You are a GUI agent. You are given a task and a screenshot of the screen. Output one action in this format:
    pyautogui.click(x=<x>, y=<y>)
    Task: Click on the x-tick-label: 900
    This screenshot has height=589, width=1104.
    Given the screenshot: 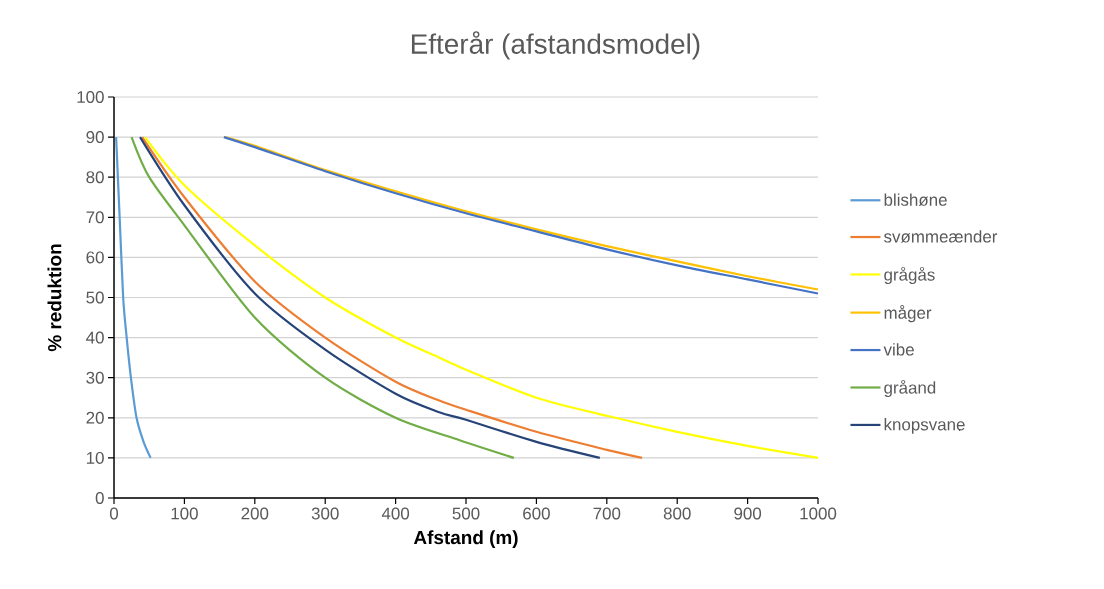 What is the action you would take?
    pyautogui.click(x=748, y=513)
    